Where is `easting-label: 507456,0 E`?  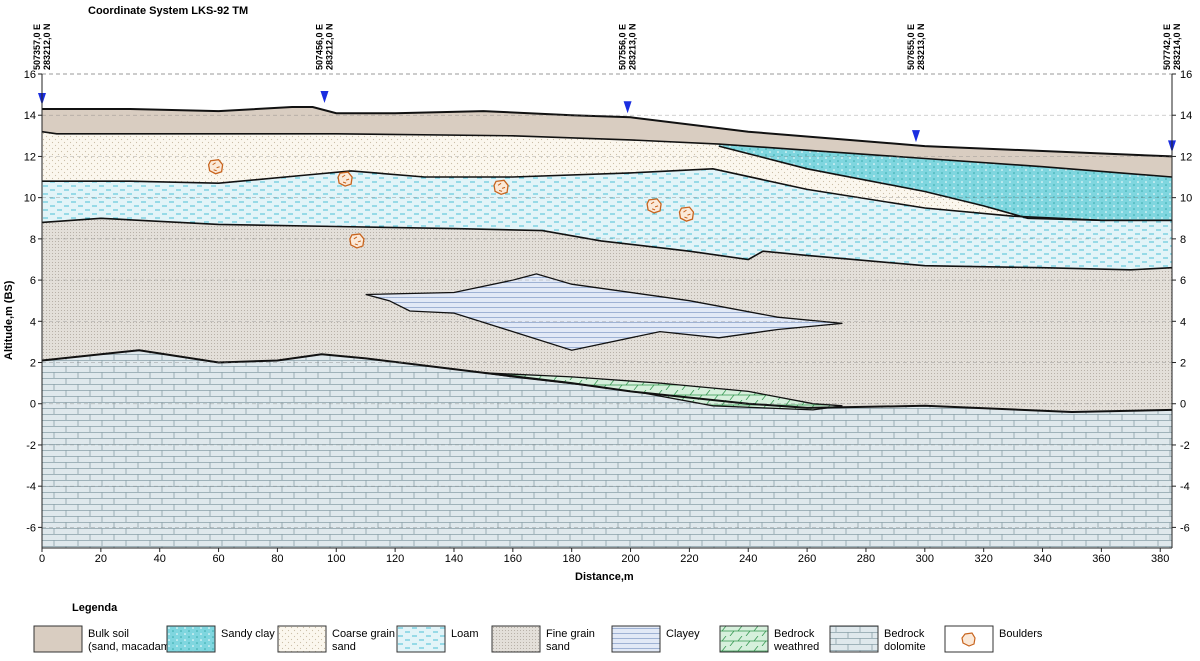
easting-label: 507456,0 E is located at coordinates (320, 47).